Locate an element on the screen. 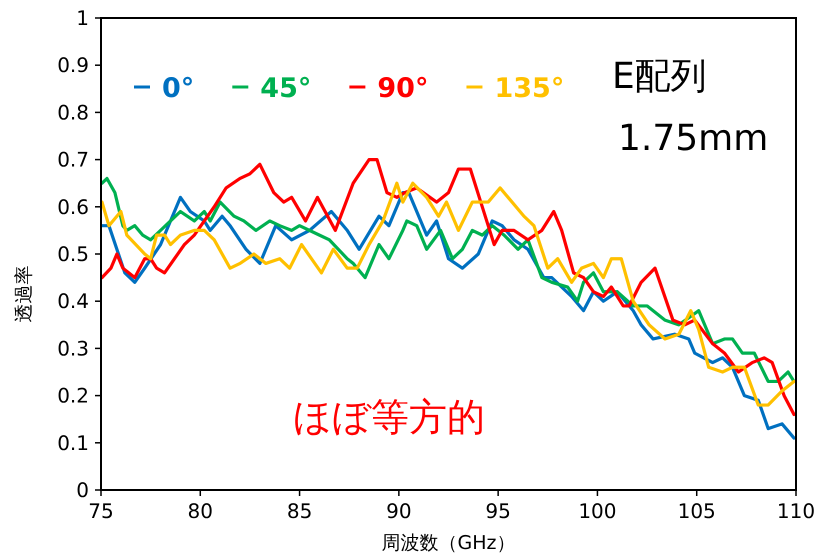 This screenshot has height=553, width=822. y-tick-label: 0.8 is located at coordinates (73, 112).